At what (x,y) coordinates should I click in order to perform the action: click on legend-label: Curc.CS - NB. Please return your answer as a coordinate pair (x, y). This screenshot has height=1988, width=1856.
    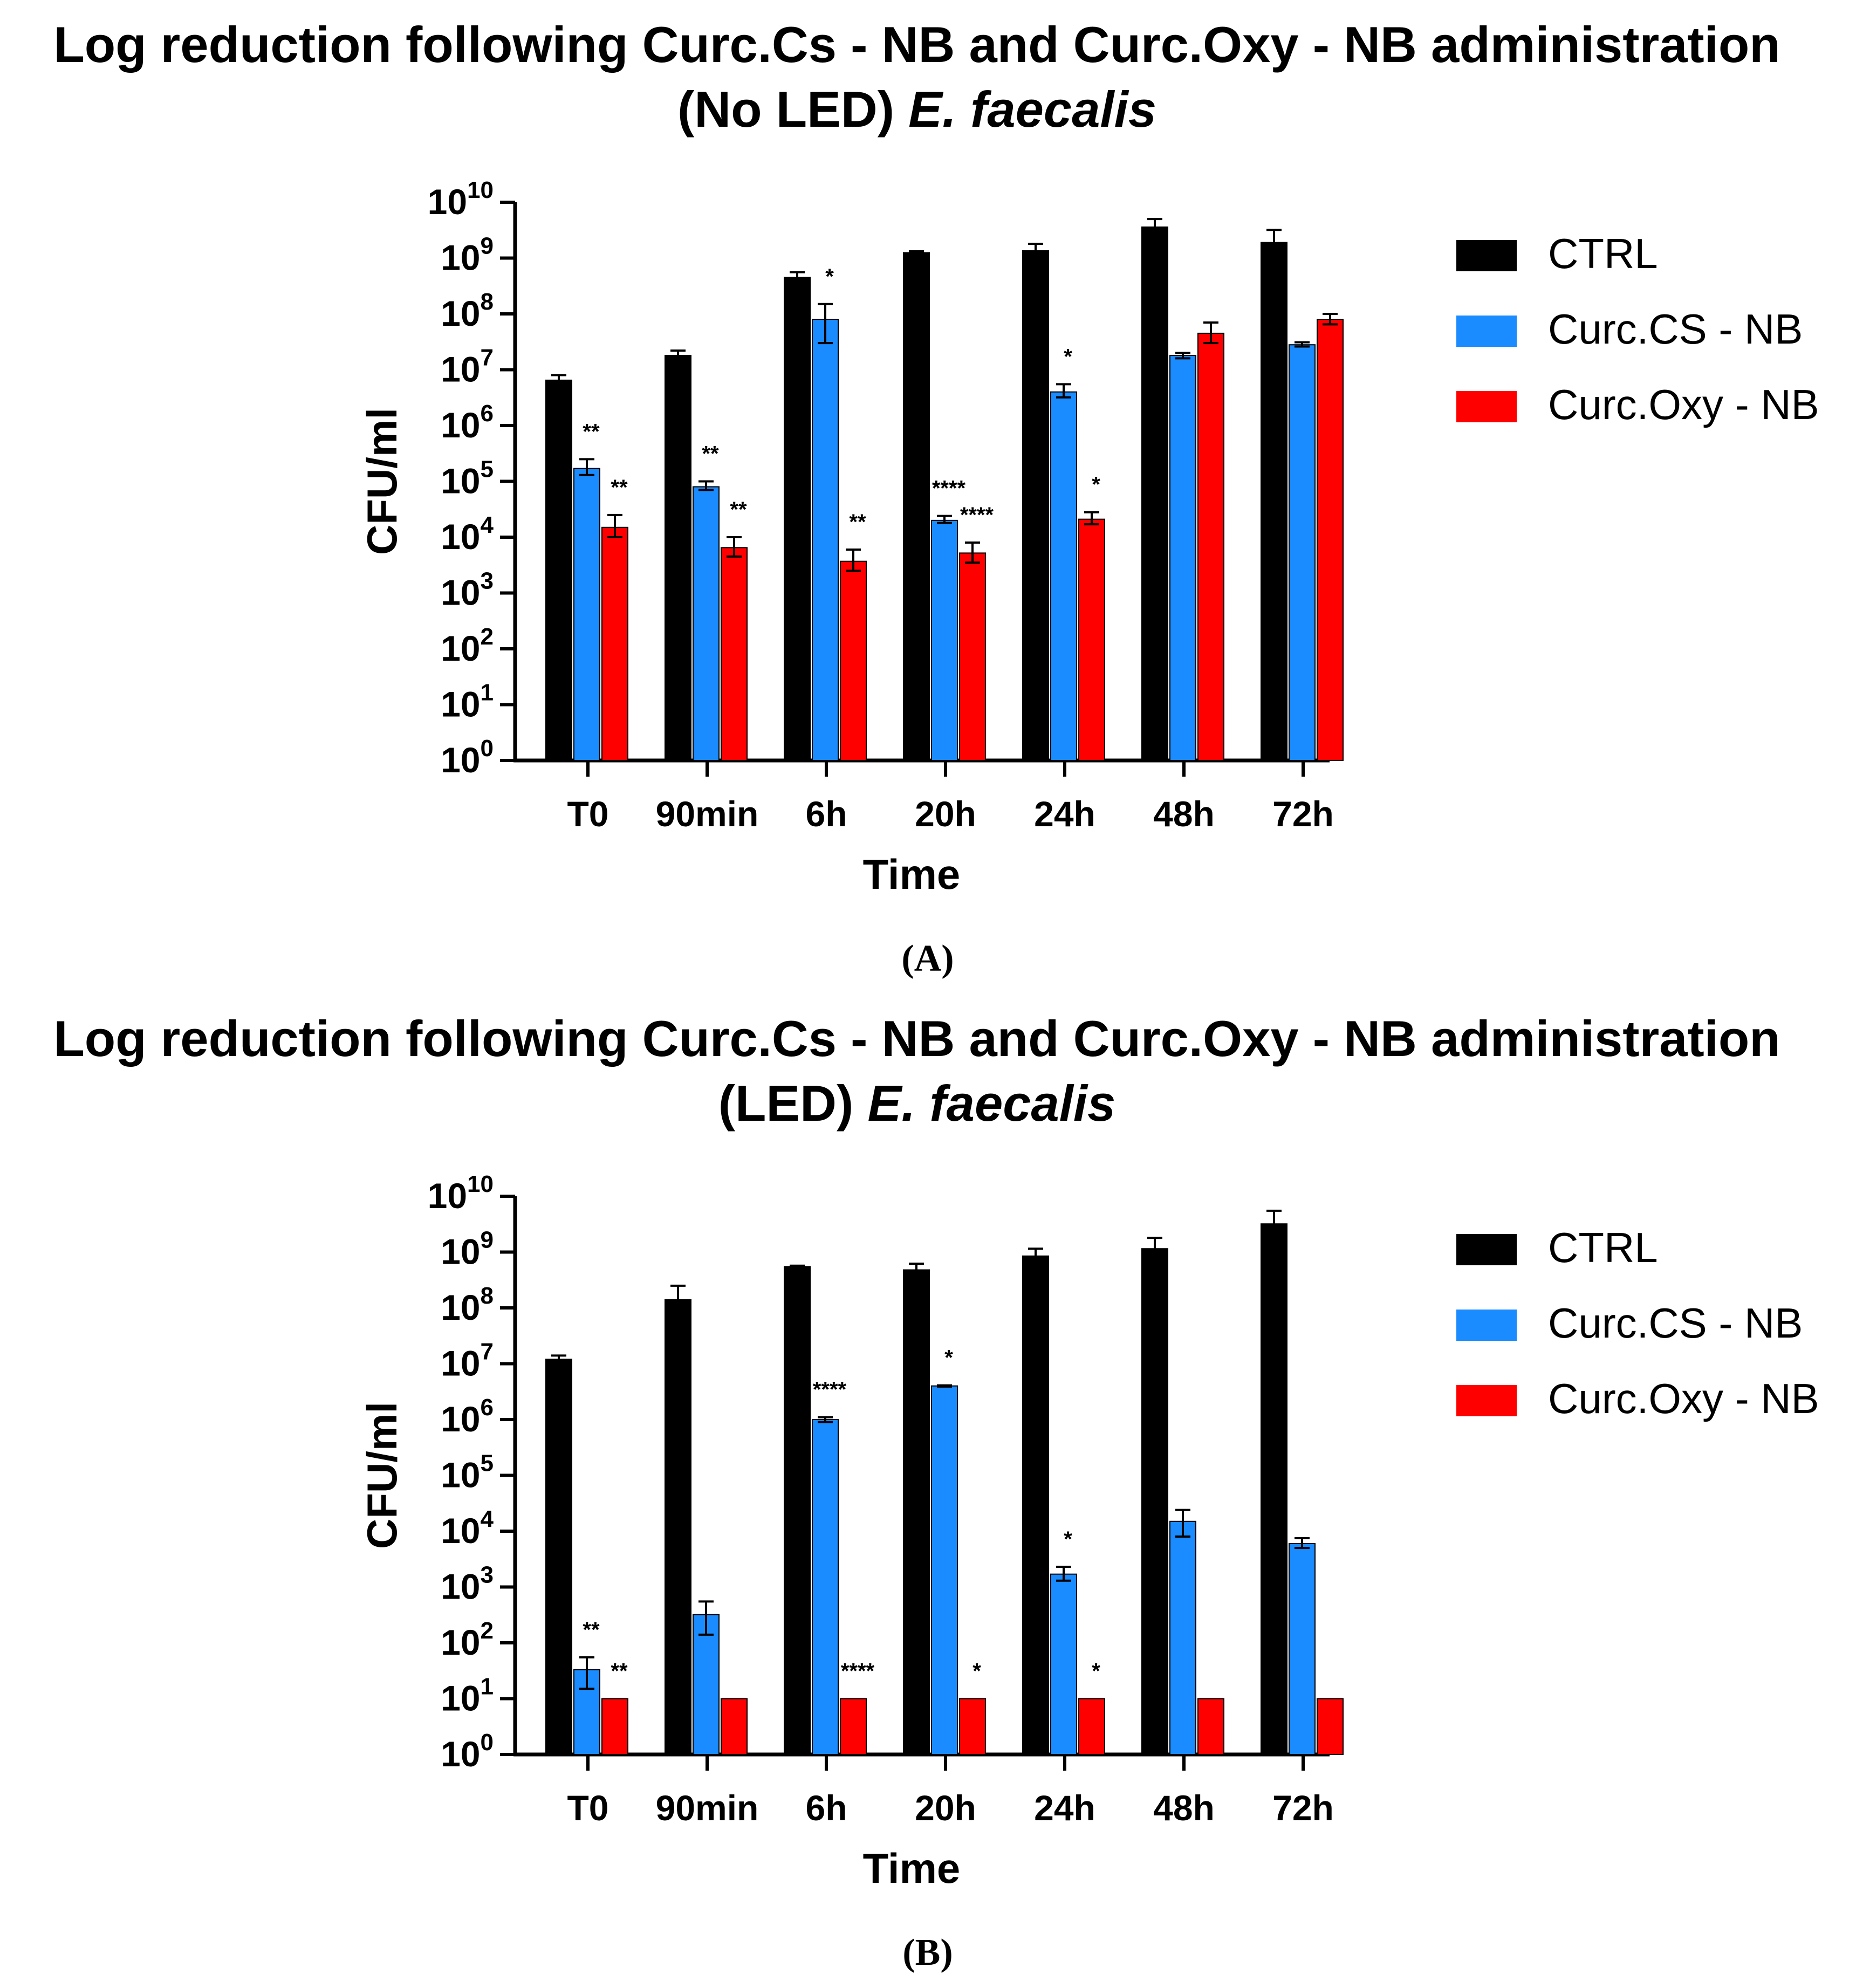
    Looking at the image, I should click on (1676, 329).